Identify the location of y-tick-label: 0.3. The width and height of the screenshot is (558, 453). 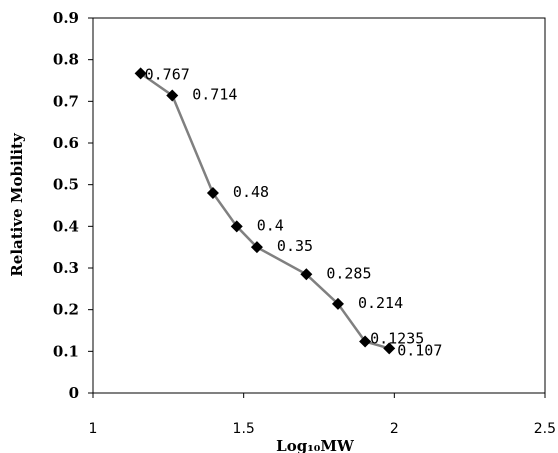
(66, 268).